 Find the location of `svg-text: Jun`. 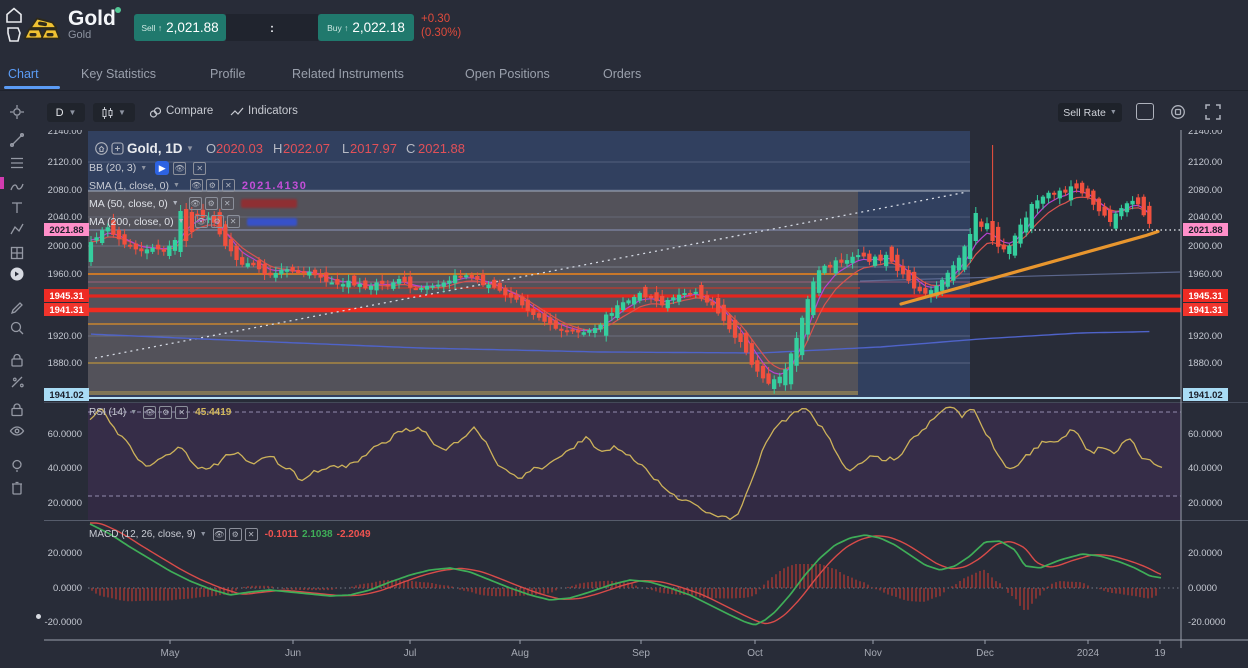

svg-text: Jun is located at coordinates (293, 653).